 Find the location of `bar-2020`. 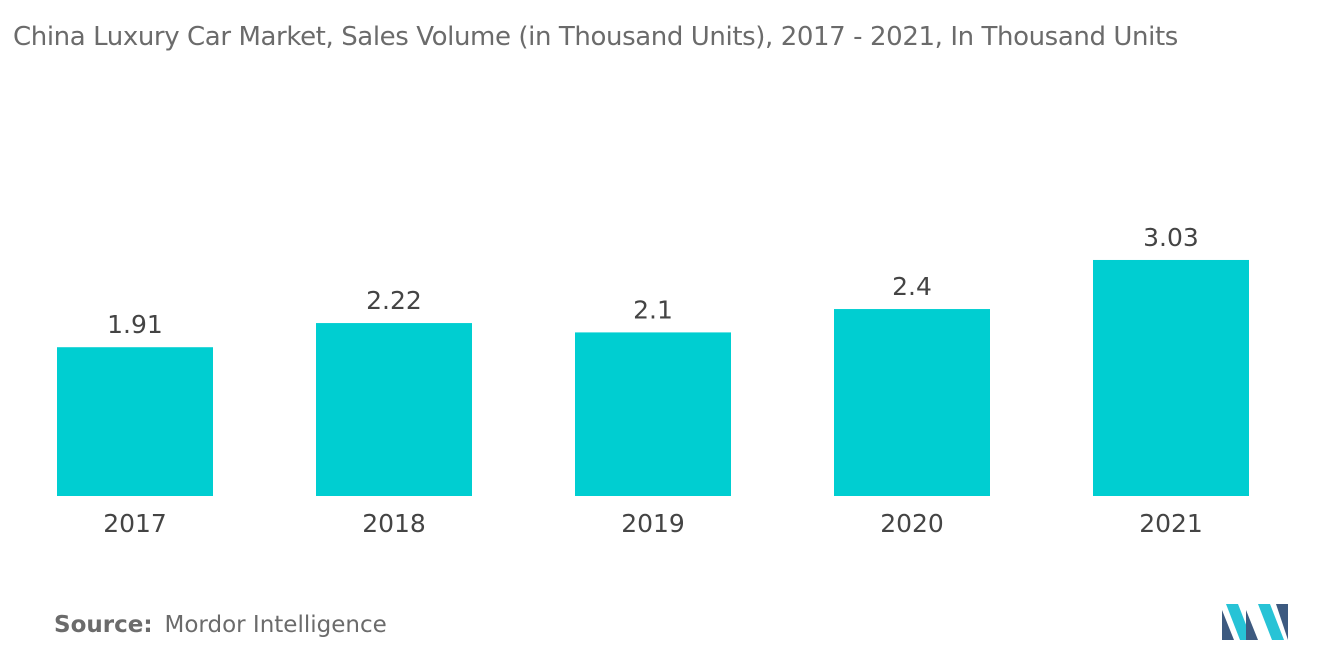

bar-2020 is located at coordinates (912, 402).